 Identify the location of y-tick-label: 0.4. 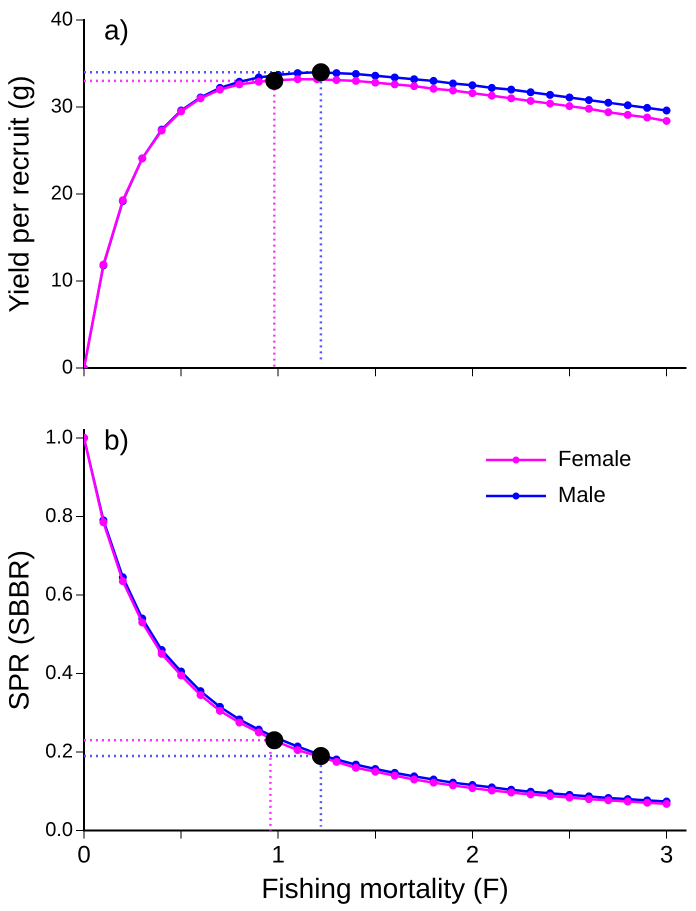
(59, 673).